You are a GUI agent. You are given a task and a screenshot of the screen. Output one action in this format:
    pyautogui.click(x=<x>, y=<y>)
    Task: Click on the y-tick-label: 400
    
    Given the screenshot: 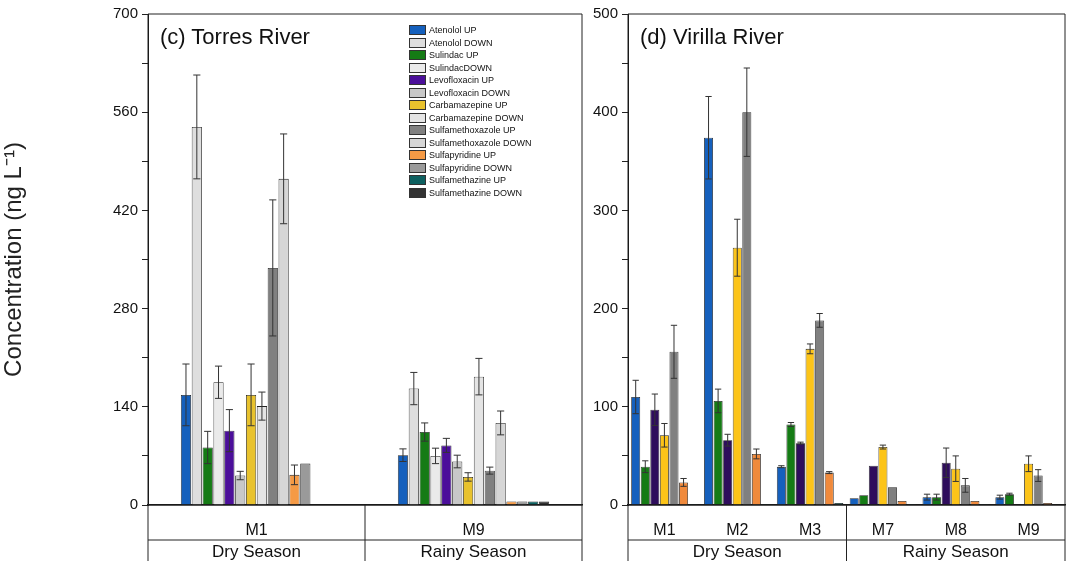 What is the action you would take?
    pyautogui.click(x=605, y=111)
    